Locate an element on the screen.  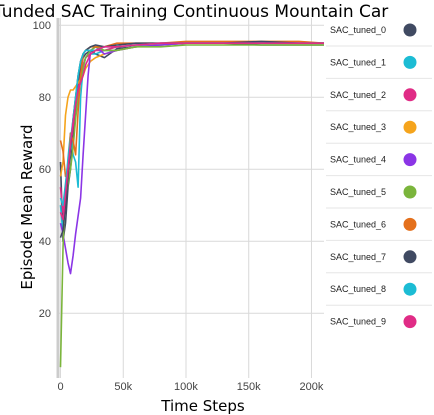
legend-item: SAC_tuned_8 is located at coordinates (373, 289).